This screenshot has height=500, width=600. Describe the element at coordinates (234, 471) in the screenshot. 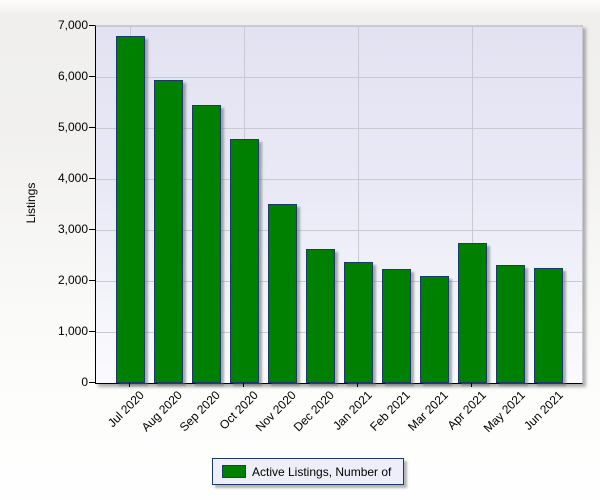

I see `legend-swatch-icon` at that location.